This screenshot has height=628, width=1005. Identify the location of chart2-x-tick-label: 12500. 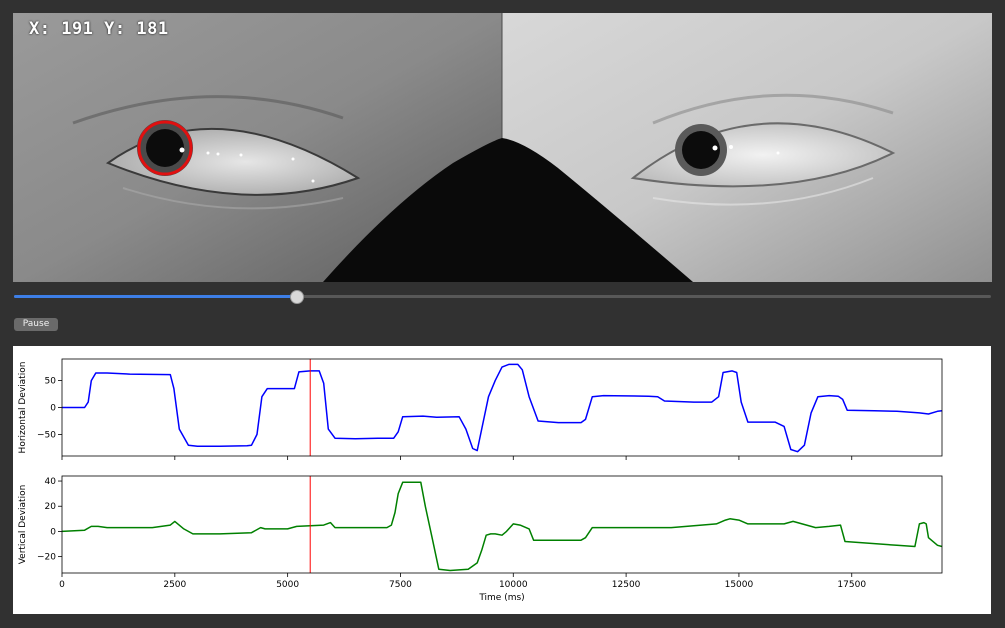
(626, 585).